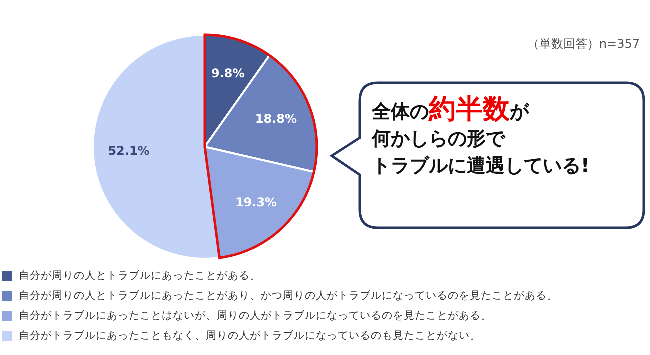  What do you see at coordinates (288, 296) in the screenshot?
I see `legend-label: 自分が周りの人とトラブルにあったことがあり、かつ周りの人がトラブルになっているのを見たことがある。` at bounding box center [288, 296].